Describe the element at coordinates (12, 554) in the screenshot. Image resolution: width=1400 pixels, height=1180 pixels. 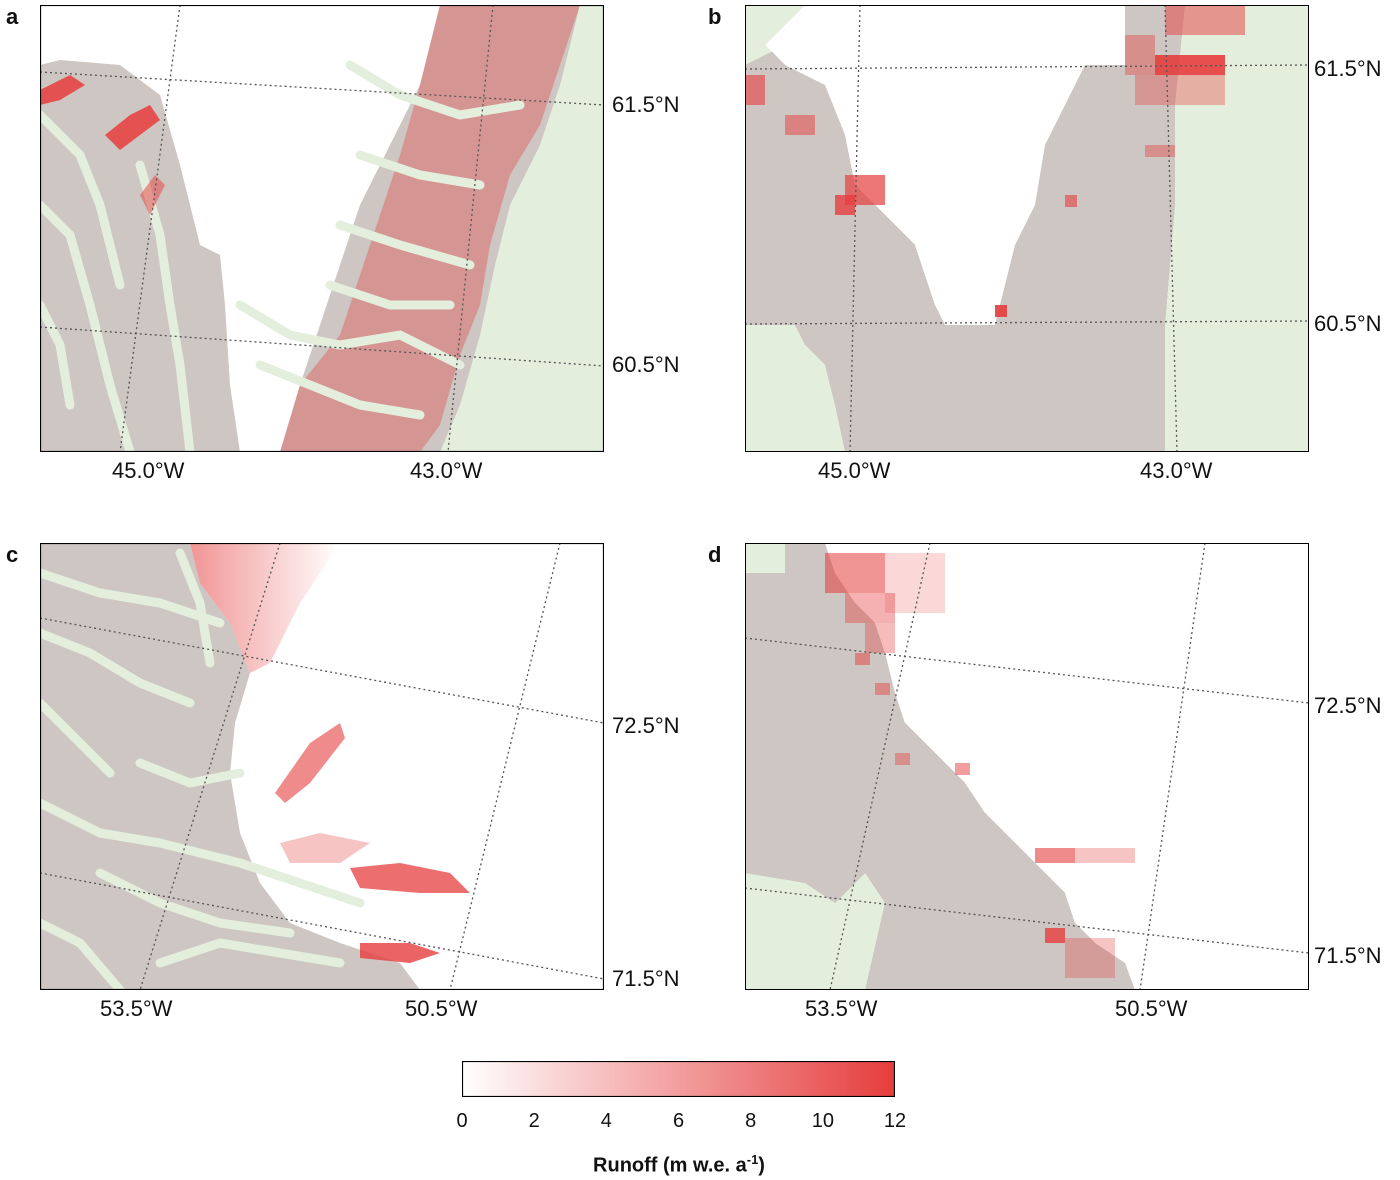
I see `panel-label-c: c` at that location.